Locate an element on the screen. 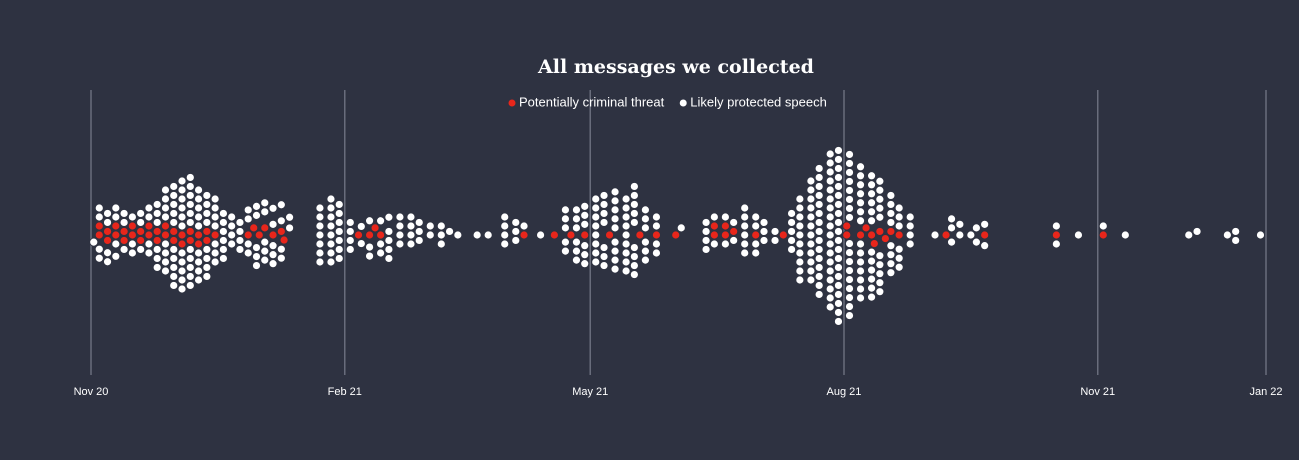 This screenshot has width=1299, height=460. legend-label: Likely protected speech is located at coordinates (758, 101).